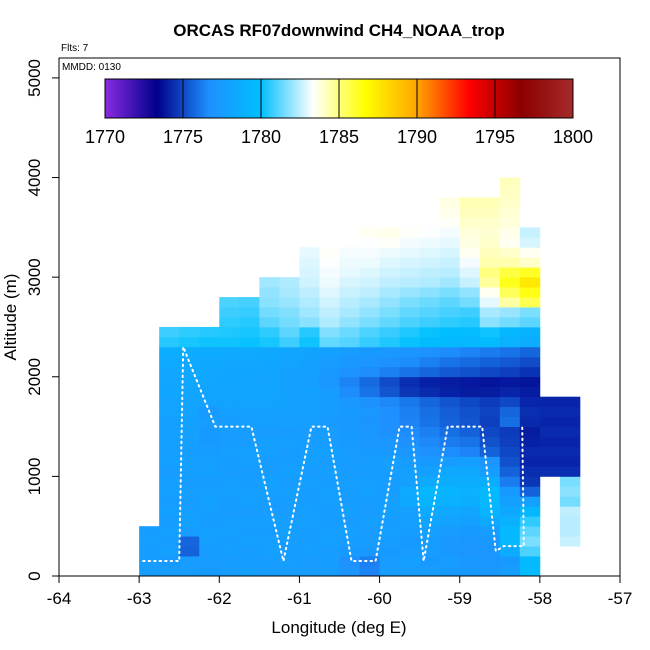 The image size is (650, 650). What do you see at coordinates (91, 67) in the screenshot?
I see `date-note: MMDD: 0130` at bounding box center [91, 67].